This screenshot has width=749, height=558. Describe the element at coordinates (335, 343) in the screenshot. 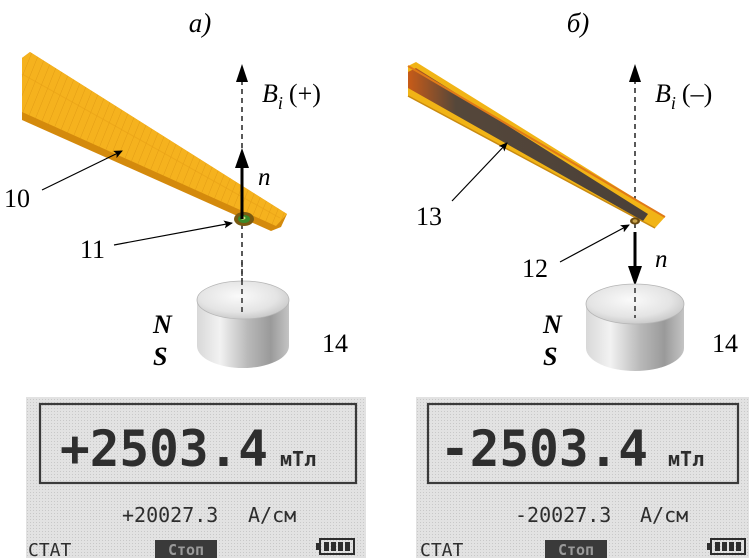

I see `panel-a-magnet-label: 14` at that location.